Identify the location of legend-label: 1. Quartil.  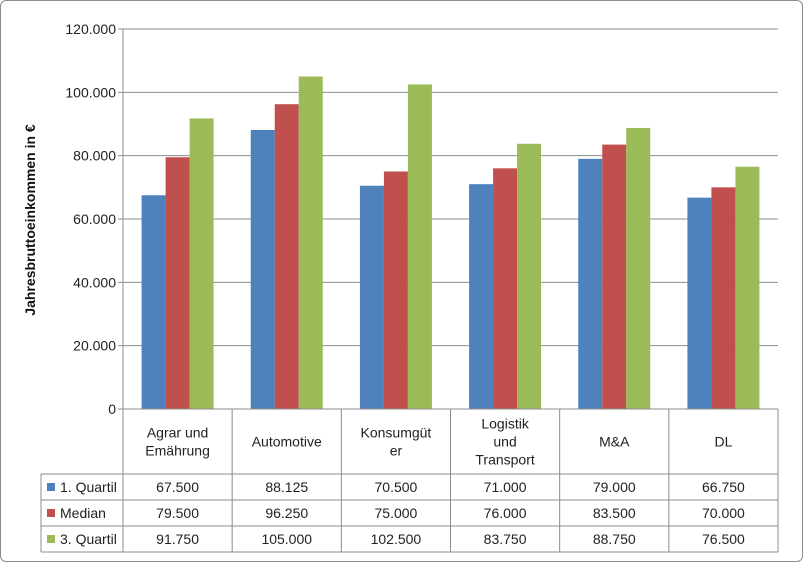
(88, 487).